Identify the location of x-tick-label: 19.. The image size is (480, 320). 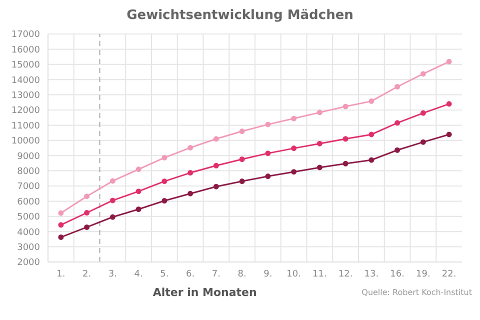
(423, 274).